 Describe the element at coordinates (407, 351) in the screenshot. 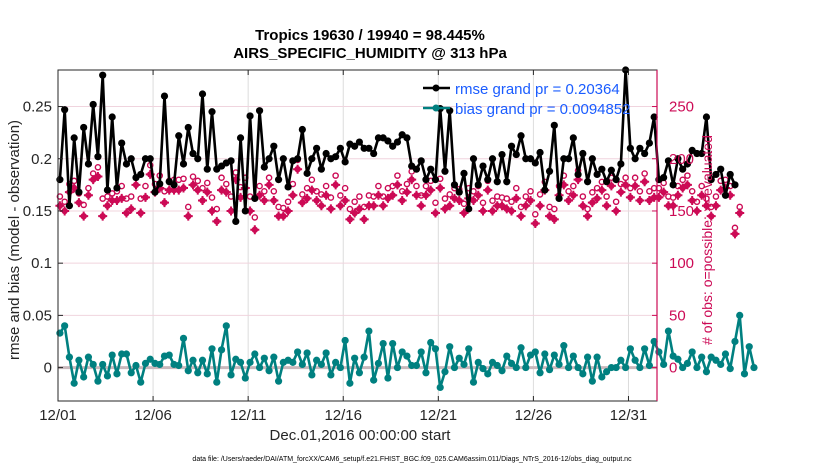

I see `bias-line` at that location.